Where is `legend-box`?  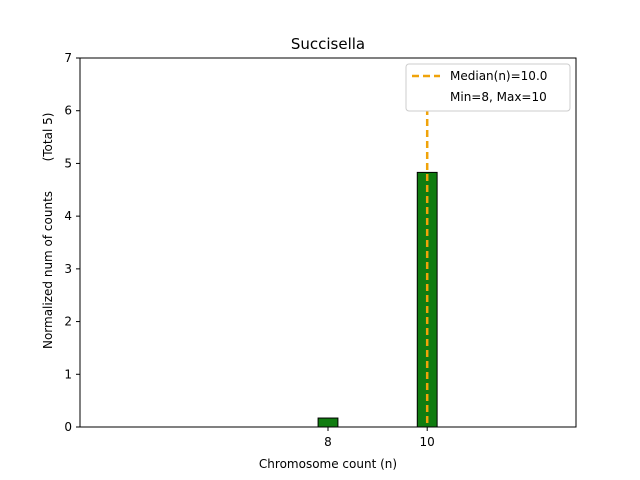
legend-box is located at coordinates (488, 87).